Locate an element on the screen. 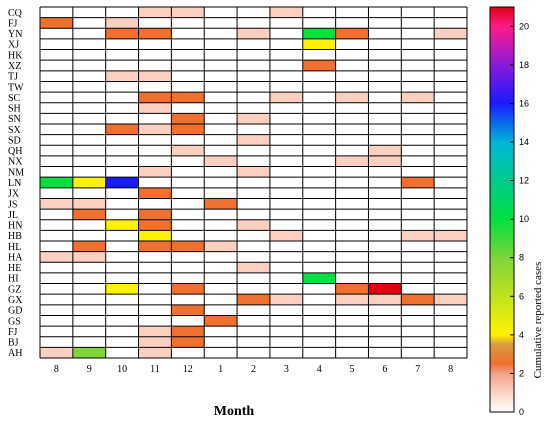 The height and width of the screenshot is (423, 550). x-axis-title: Month is located at coordinates (234, 411).